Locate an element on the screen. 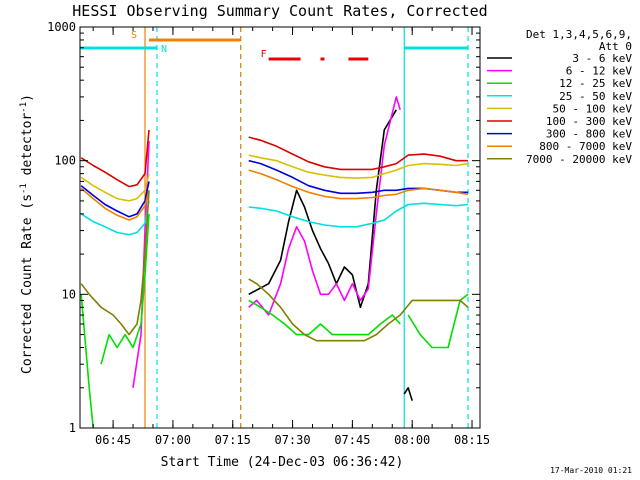 This screenshot has height=480, width=640. x-tick-label-0: 06:45 is located at coordinates (113, 440).